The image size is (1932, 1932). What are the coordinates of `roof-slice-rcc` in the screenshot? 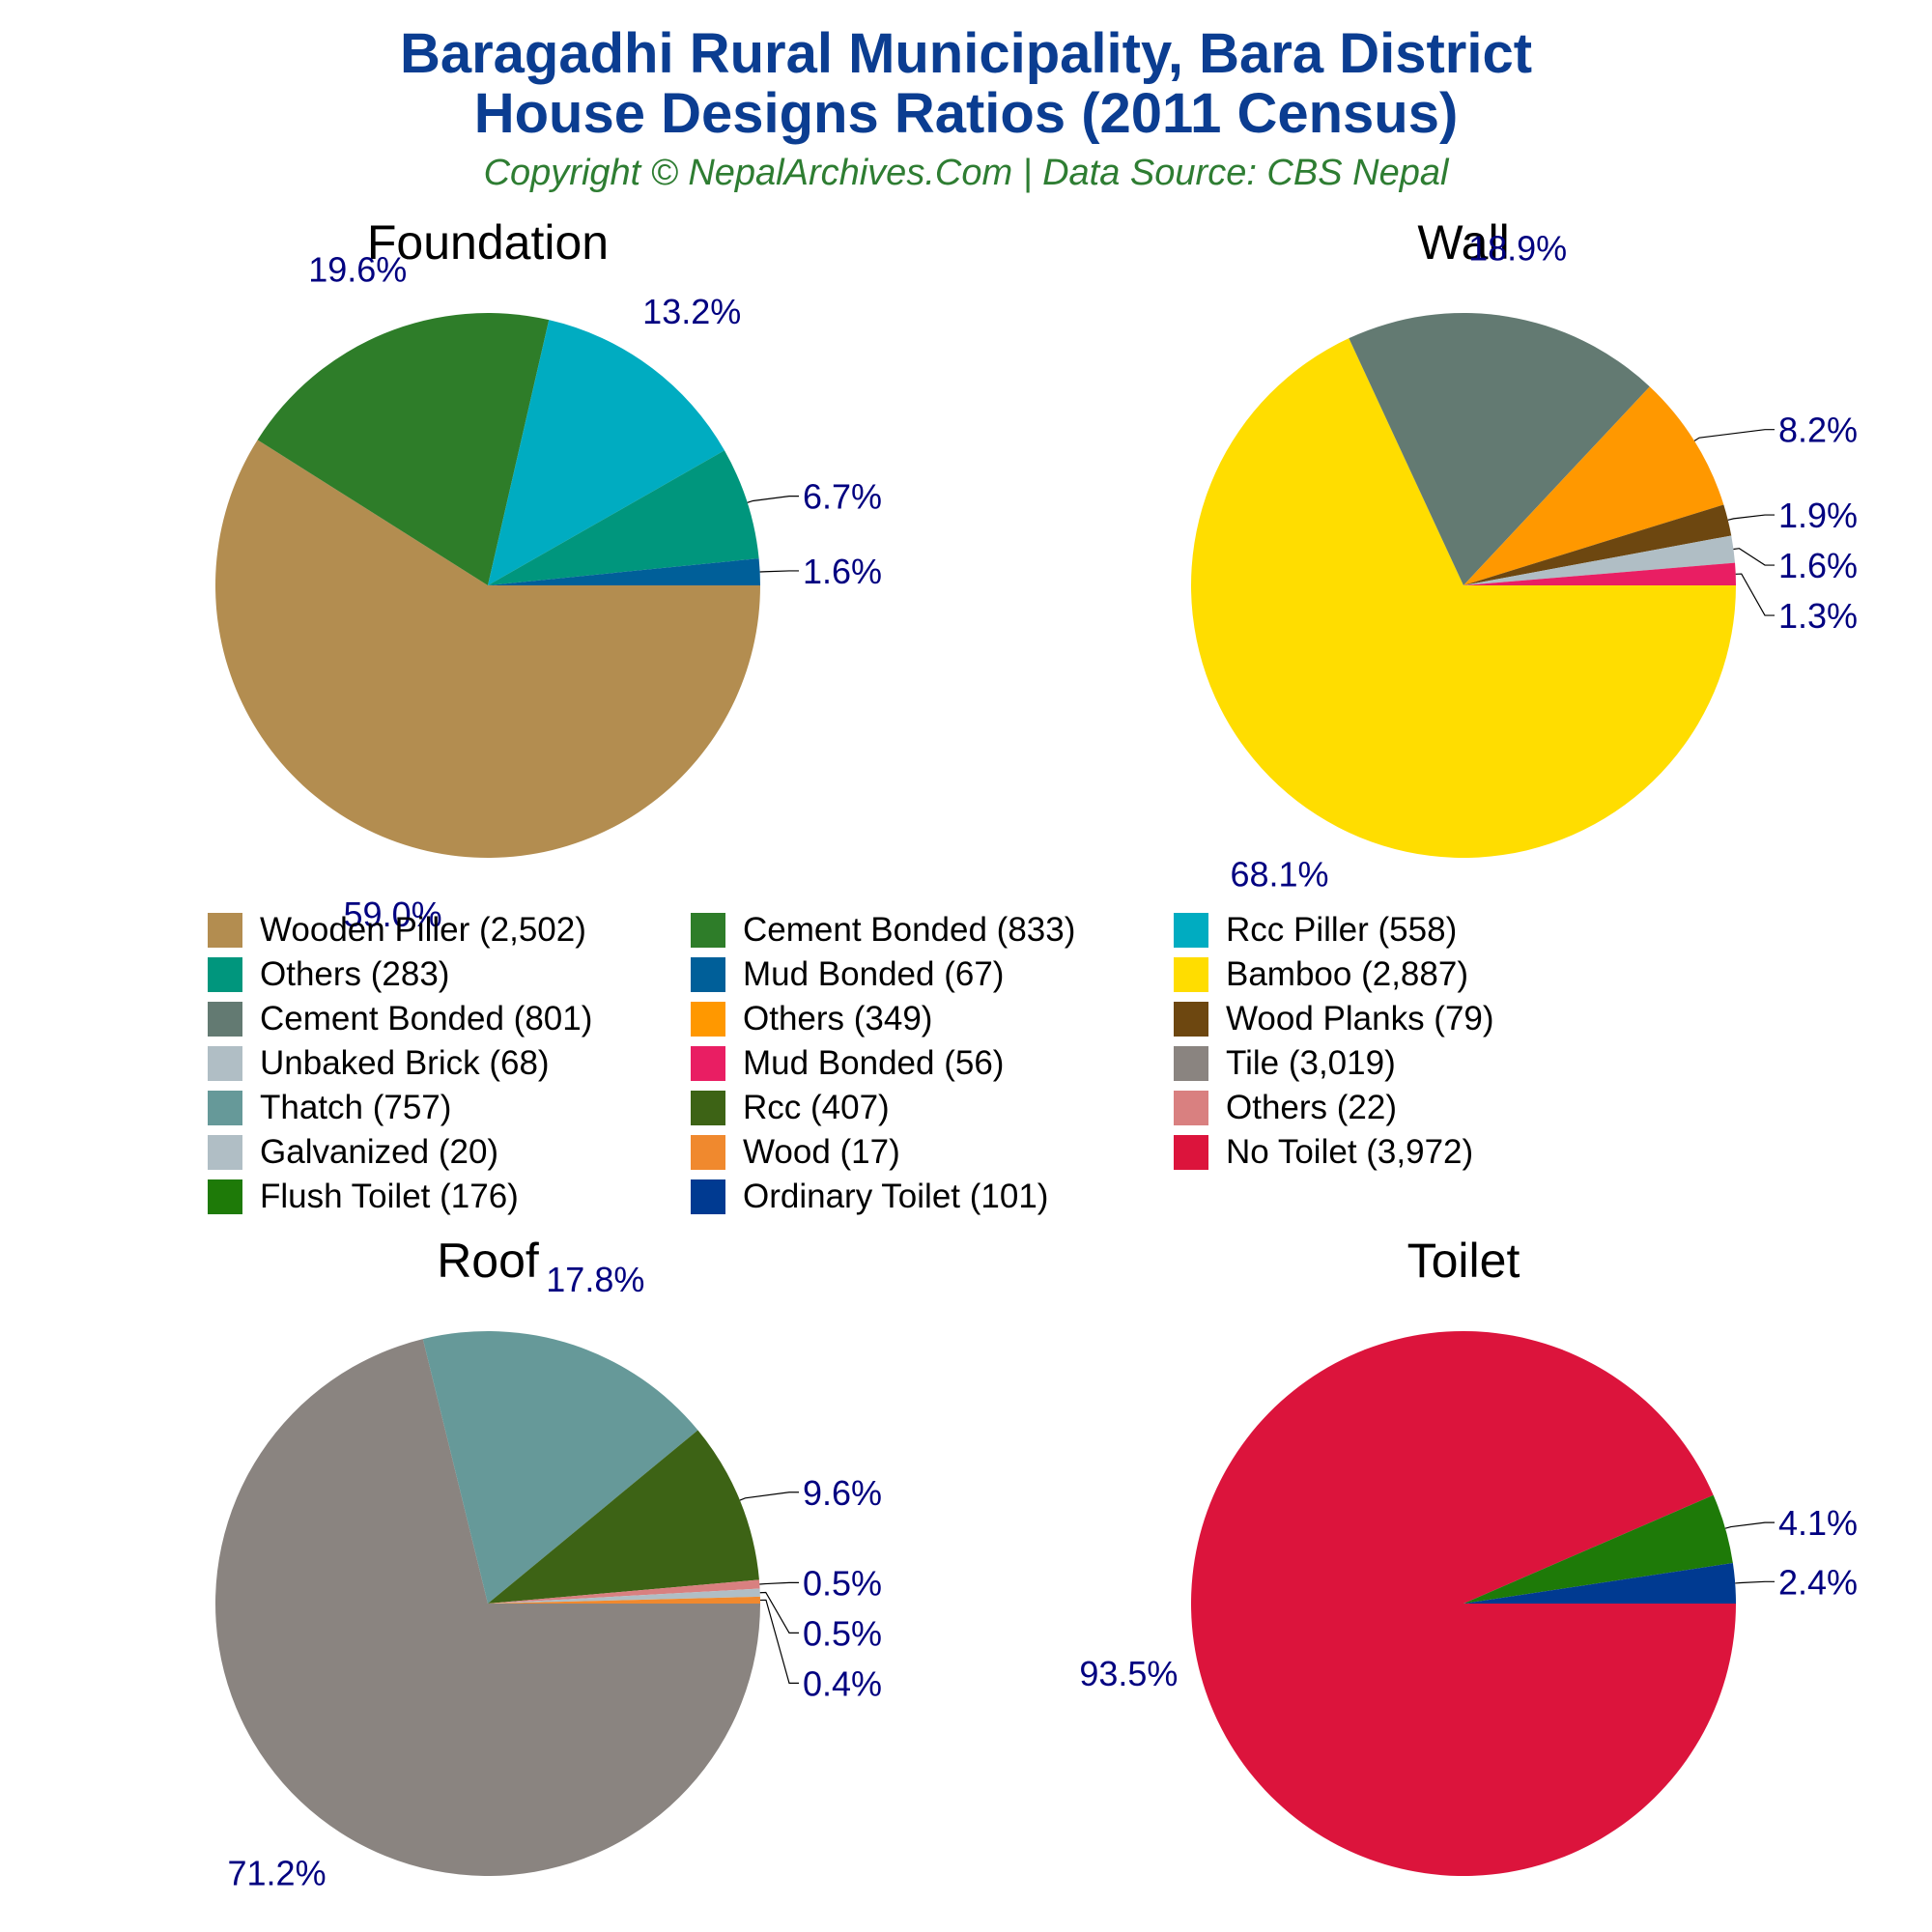 It's located at (623, 1517).